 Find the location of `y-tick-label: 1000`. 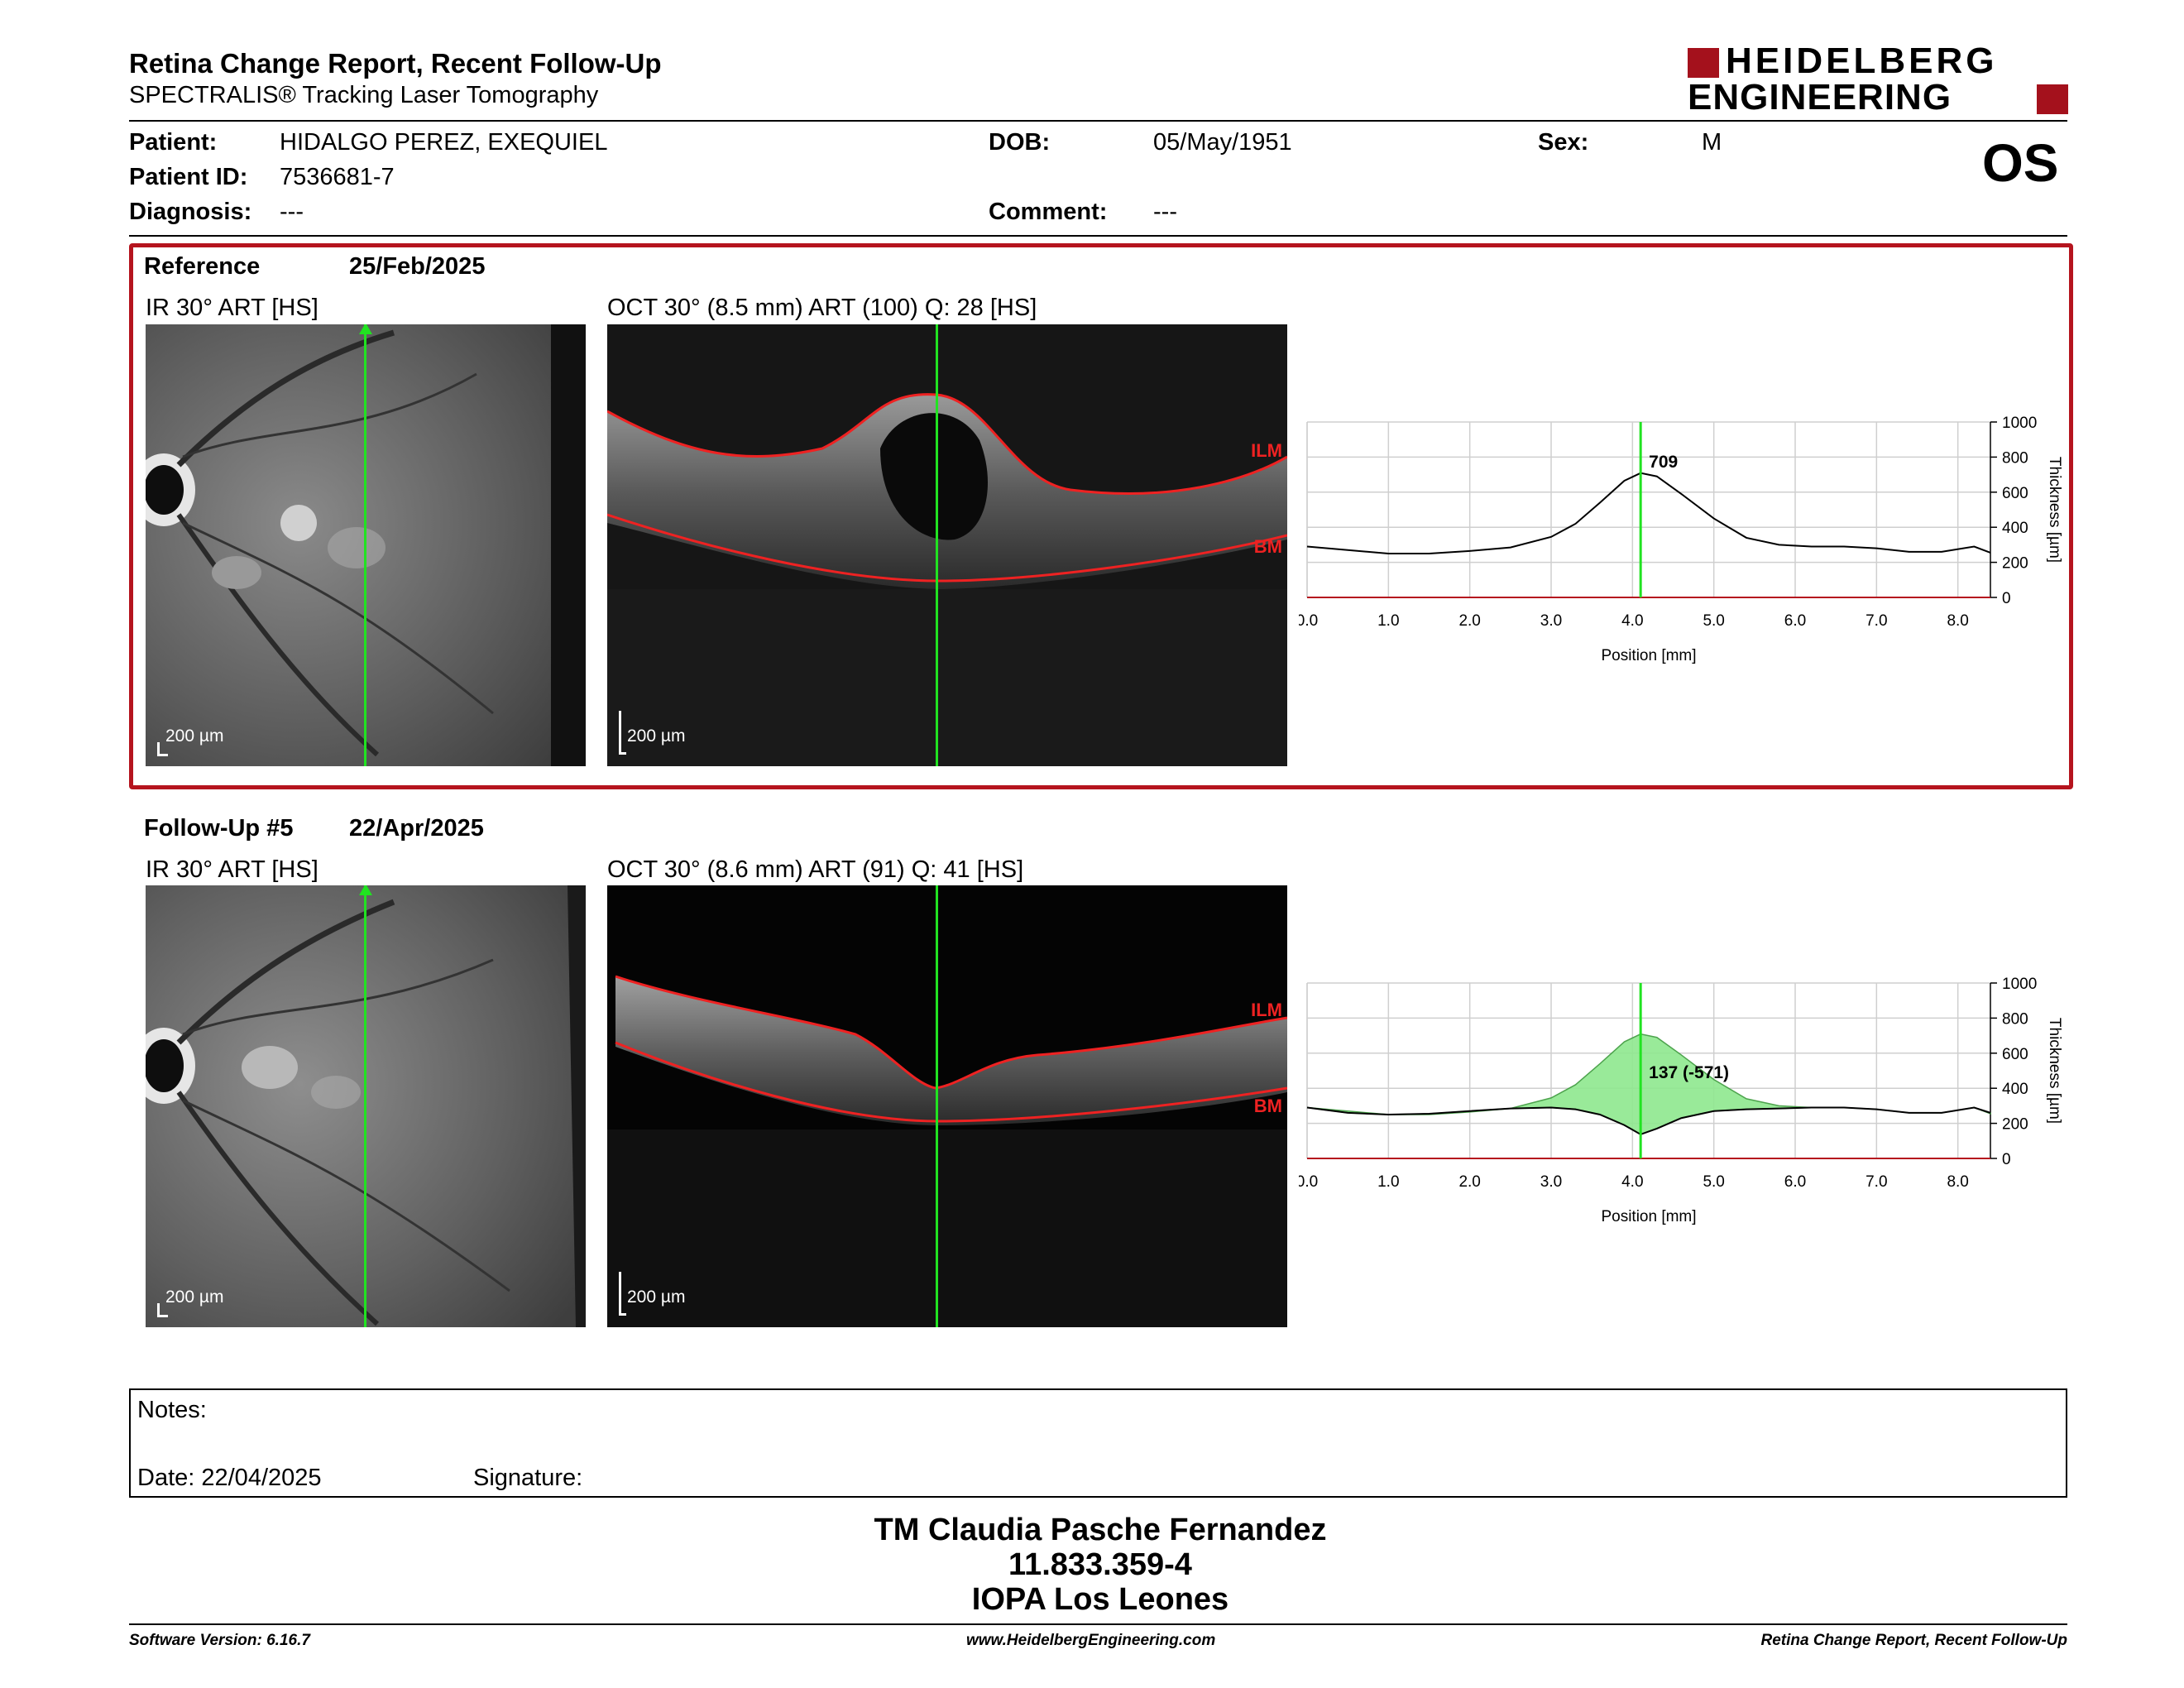

y-tick-label: 1000 is located at coordinates (2019, 423).